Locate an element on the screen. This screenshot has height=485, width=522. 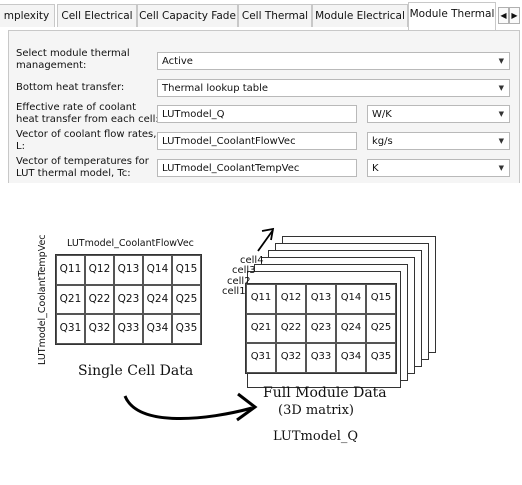
col-axis-label: LUTmodel_CoolantFlowVec is located at coordinates (130, 243).